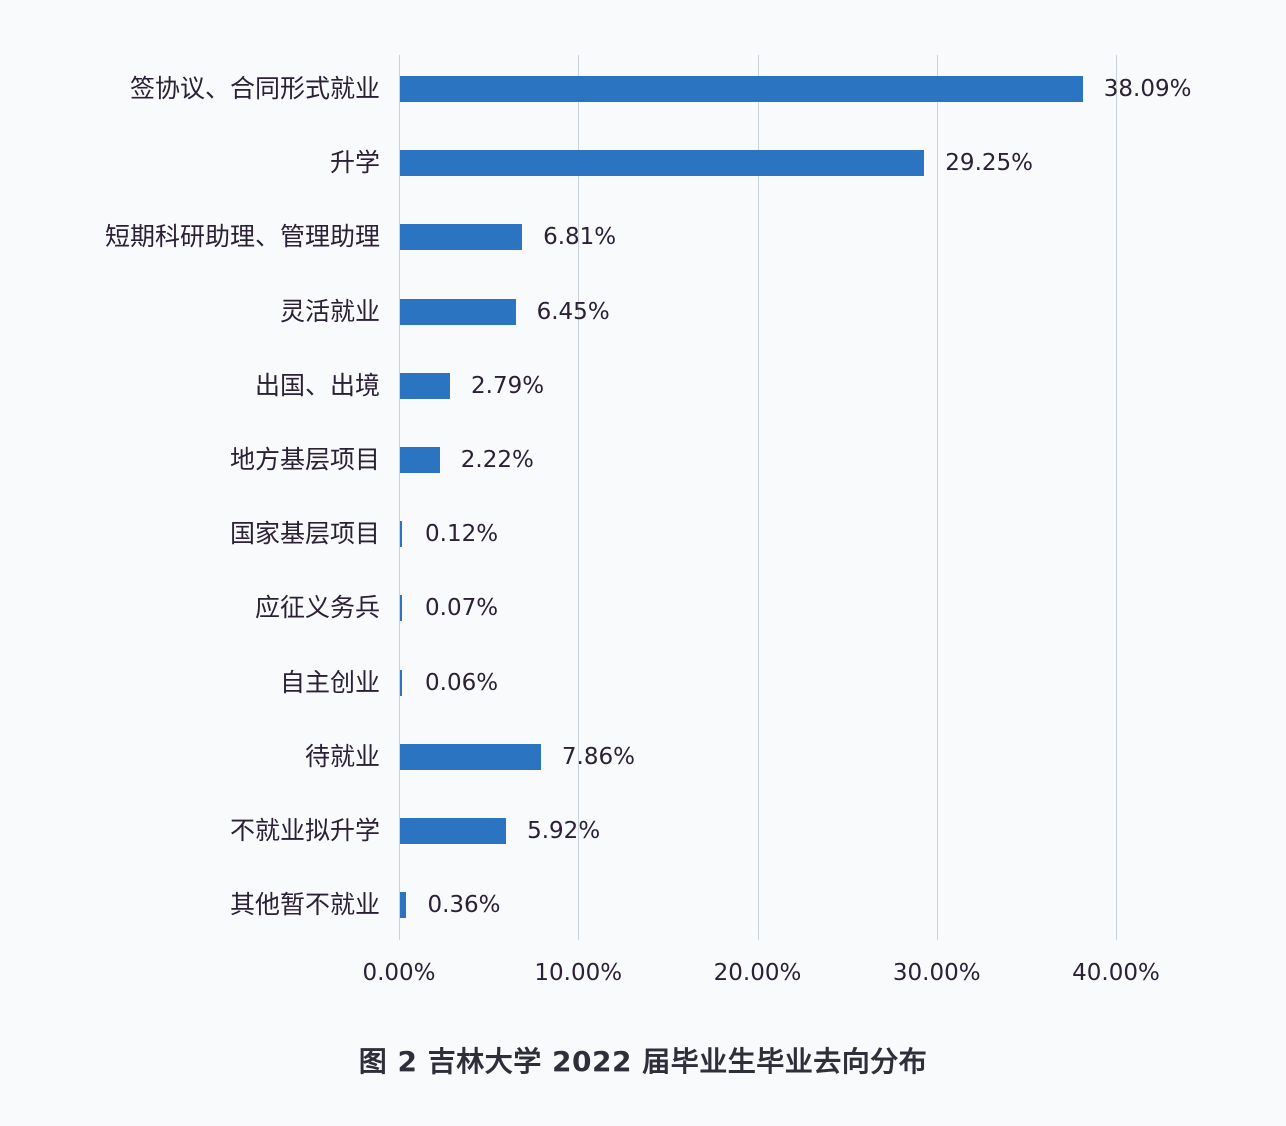 The image size is (1286, 1126). What do you see at coordinates (1147, 89) in the screenshot?
I see `value-label: 38.09%` at bounding box center [1147, 89].